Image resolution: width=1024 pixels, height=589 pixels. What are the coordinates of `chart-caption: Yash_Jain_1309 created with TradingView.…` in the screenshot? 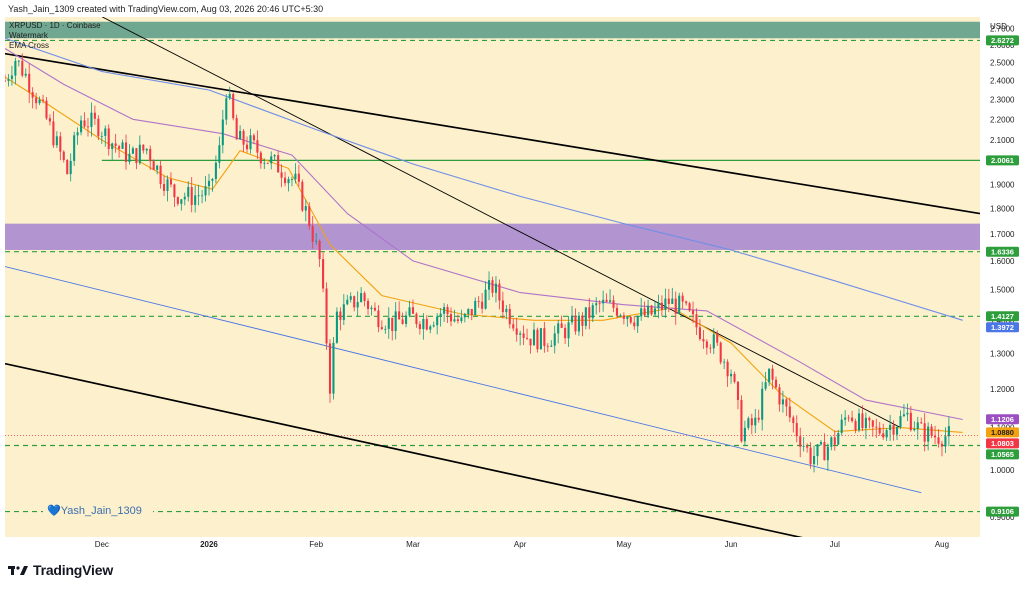 It's located at (166, 9).